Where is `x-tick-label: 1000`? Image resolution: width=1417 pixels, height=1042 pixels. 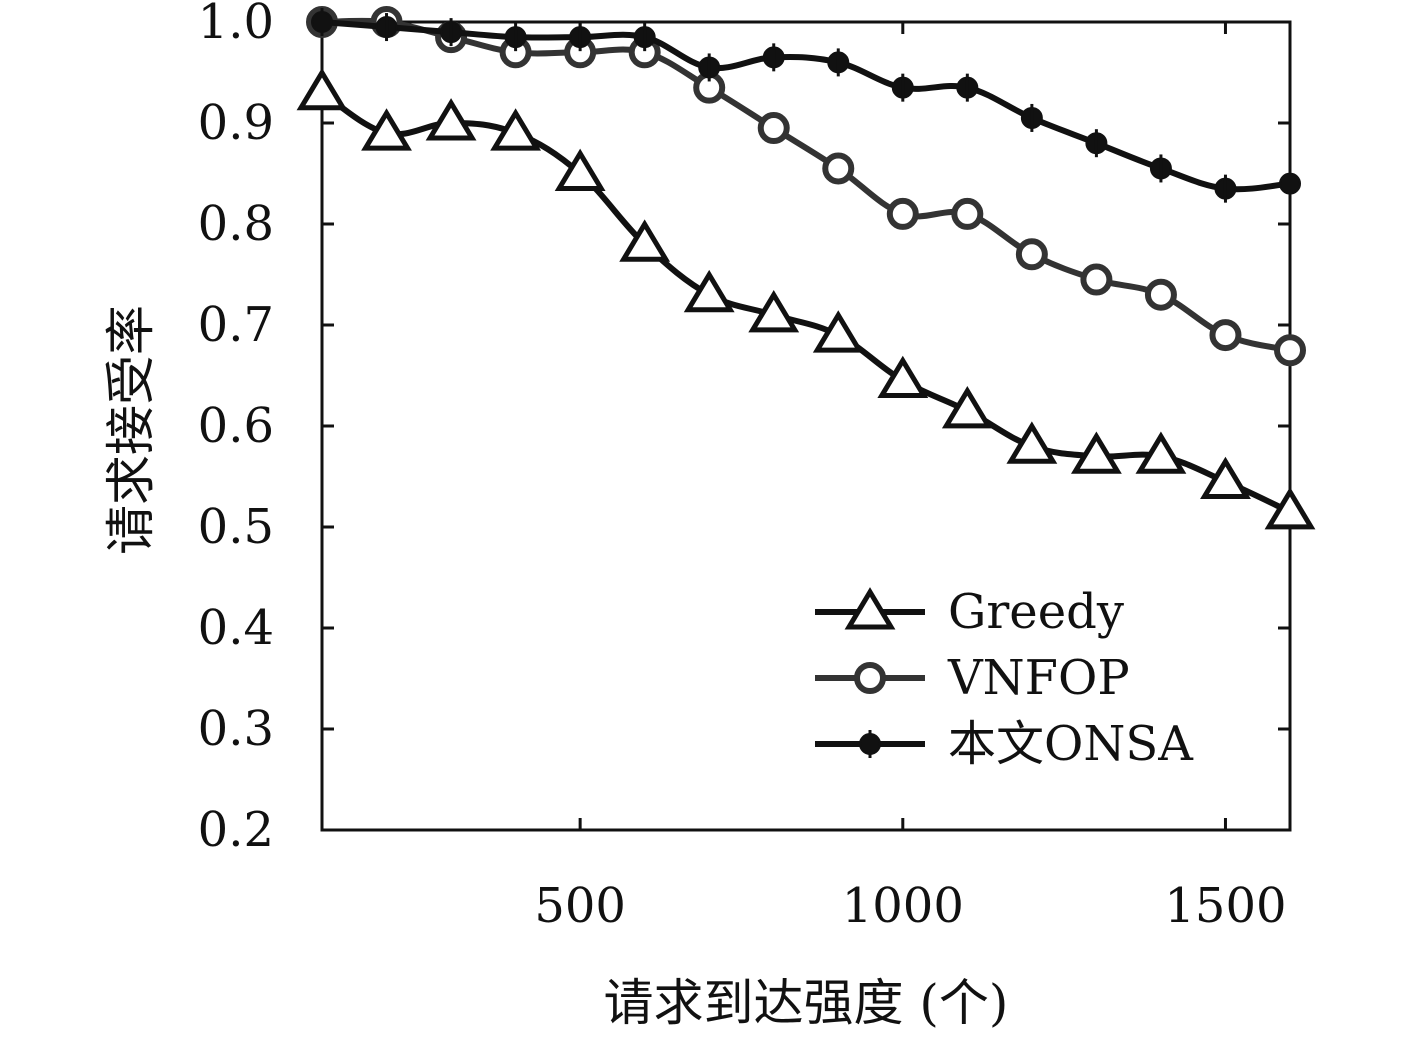 x-tick-label: 1000 is located at coordinates (903, 906).